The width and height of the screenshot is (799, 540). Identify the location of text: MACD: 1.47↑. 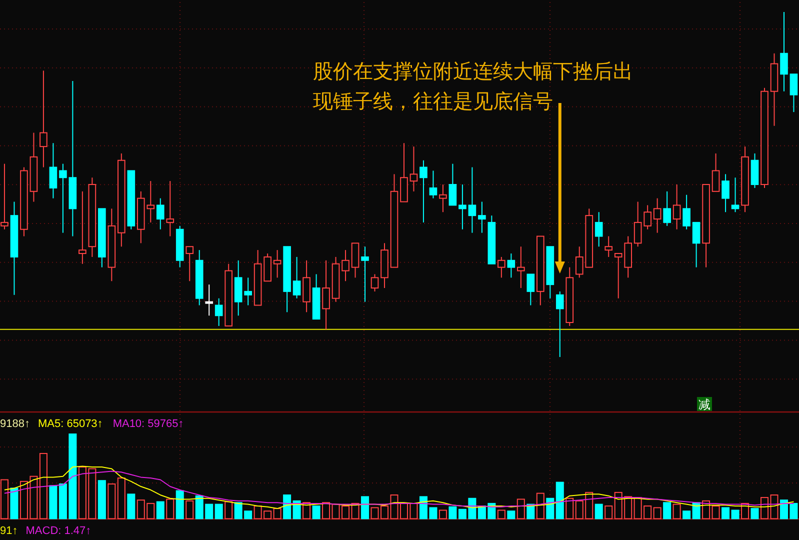
(59, 531).